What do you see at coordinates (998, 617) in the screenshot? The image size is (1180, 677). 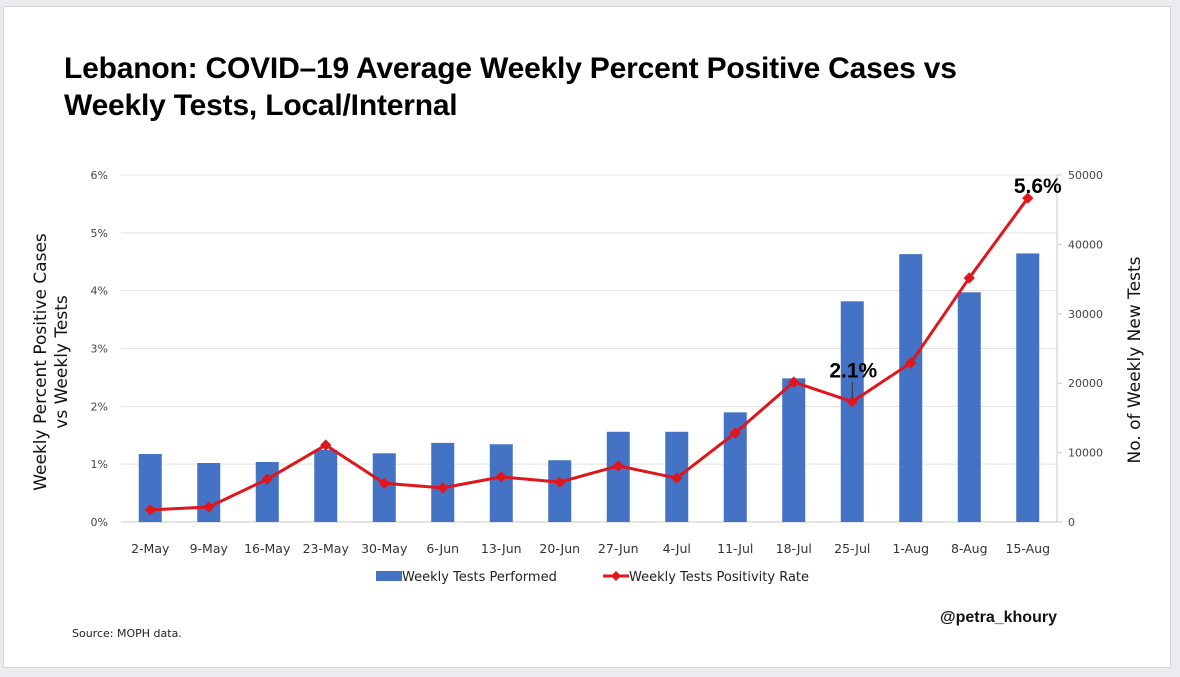 I see `author-handle: @petra_khoury` at bounding box center [998, 617].